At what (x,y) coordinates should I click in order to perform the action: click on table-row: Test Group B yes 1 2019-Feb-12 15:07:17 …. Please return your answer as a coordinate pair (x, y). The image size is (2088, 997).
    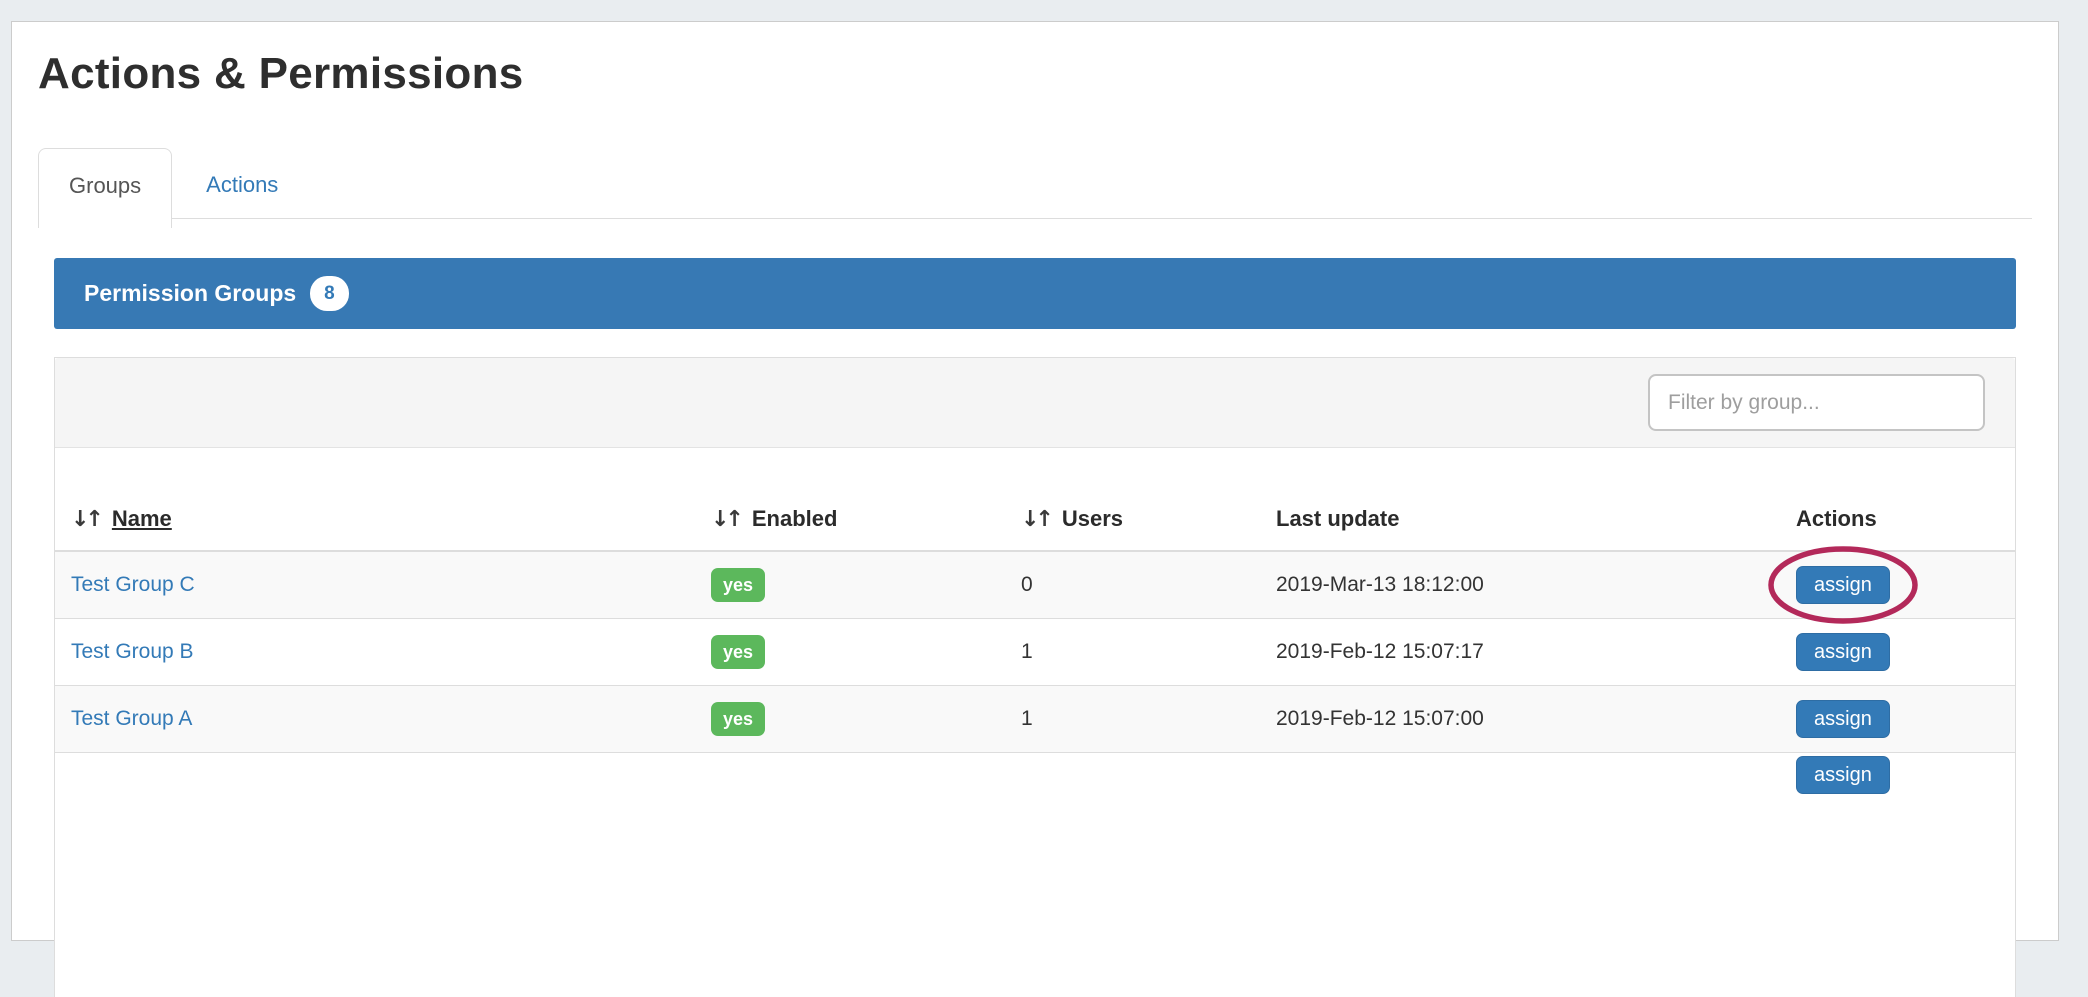
    Looking at the image, I should click on (1035, 652).